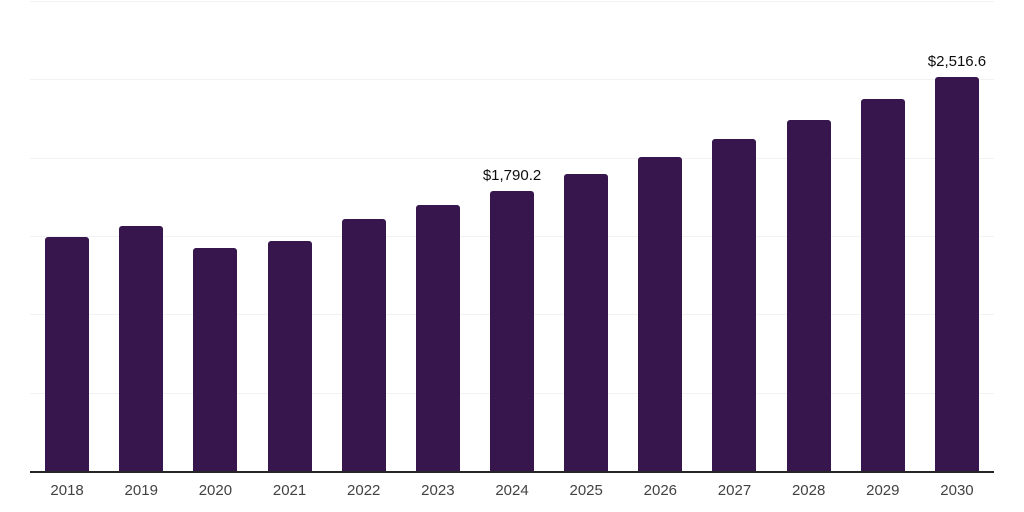 Image resolution: width=1024 pixels, height=512 pixels. Describe the element at coordinates (512, 330) in the screenshot. I see `bar-2024` at that location.